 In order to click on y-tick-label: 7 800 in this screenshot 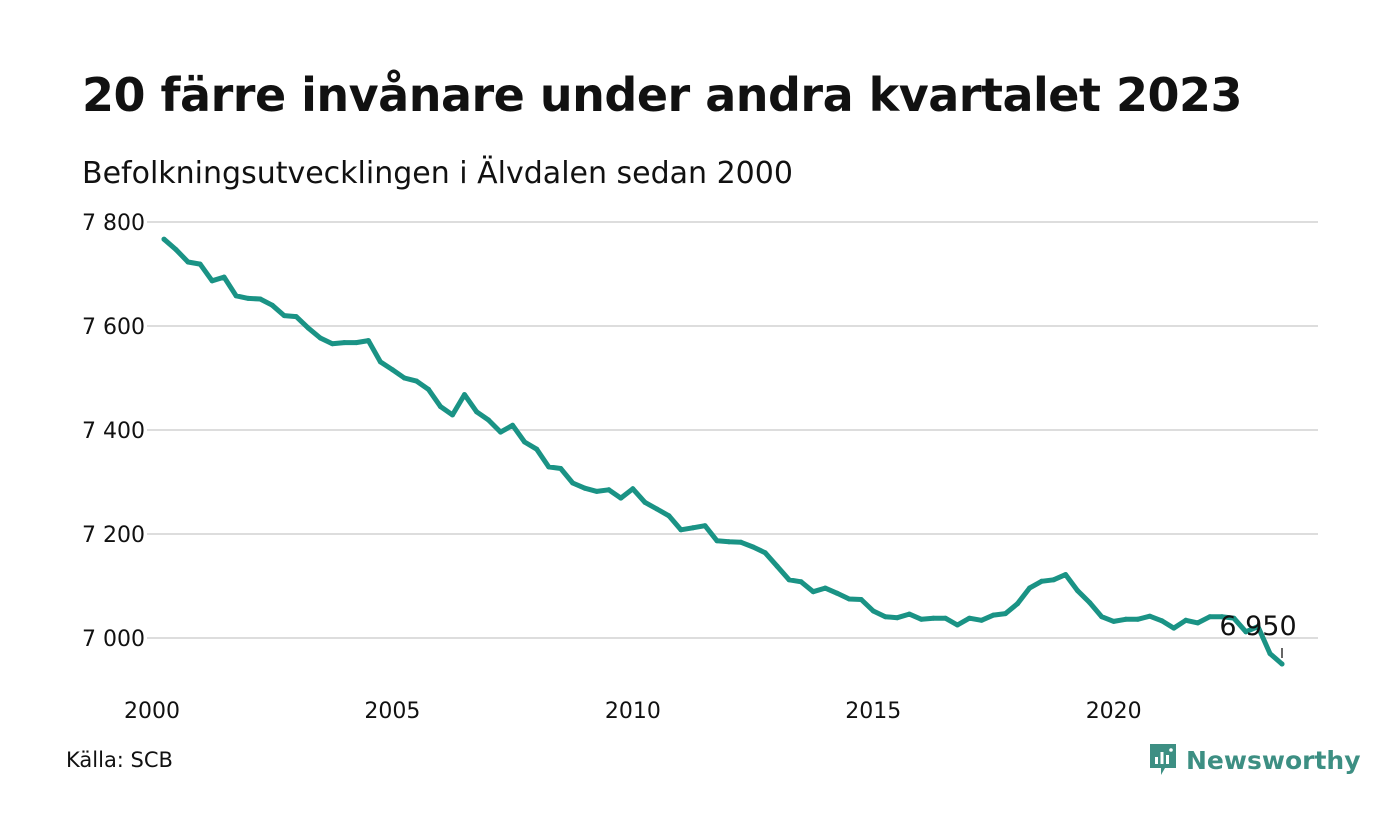, I will do `click(113, 223)`.